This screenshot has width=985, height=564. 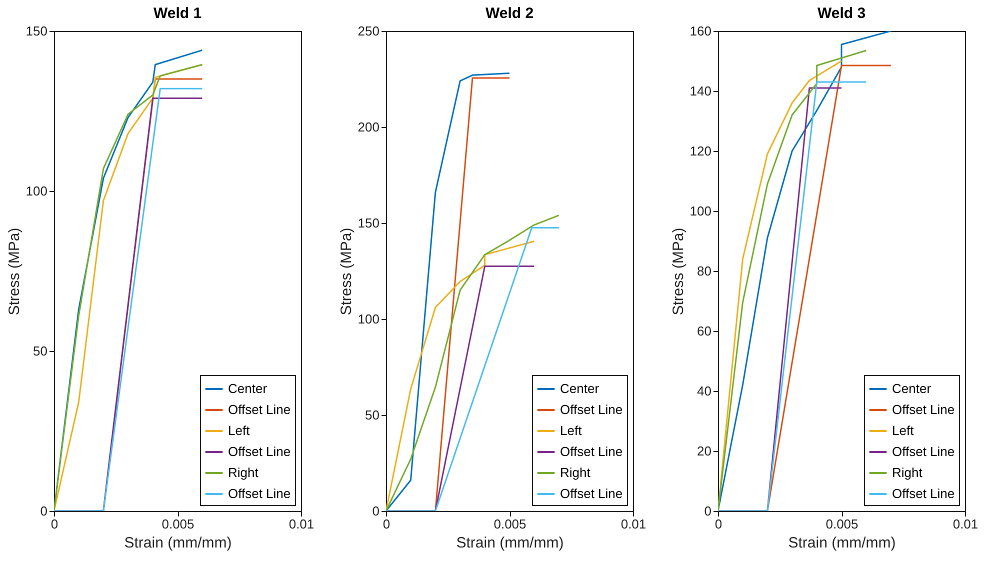 What do you see at coordinates (841, 13) in the screenshot?
I see `chart-title: Weld 3` at bounding box center [841, 13].